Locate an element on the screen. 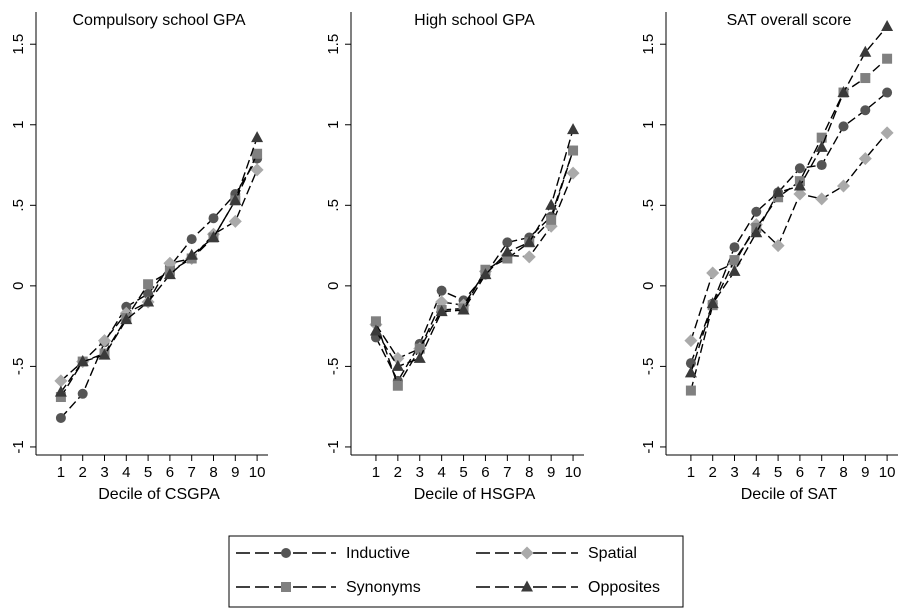 The image size is (909, 611). legend-item-inductive: Inductive is located at coordinates (323, 553).